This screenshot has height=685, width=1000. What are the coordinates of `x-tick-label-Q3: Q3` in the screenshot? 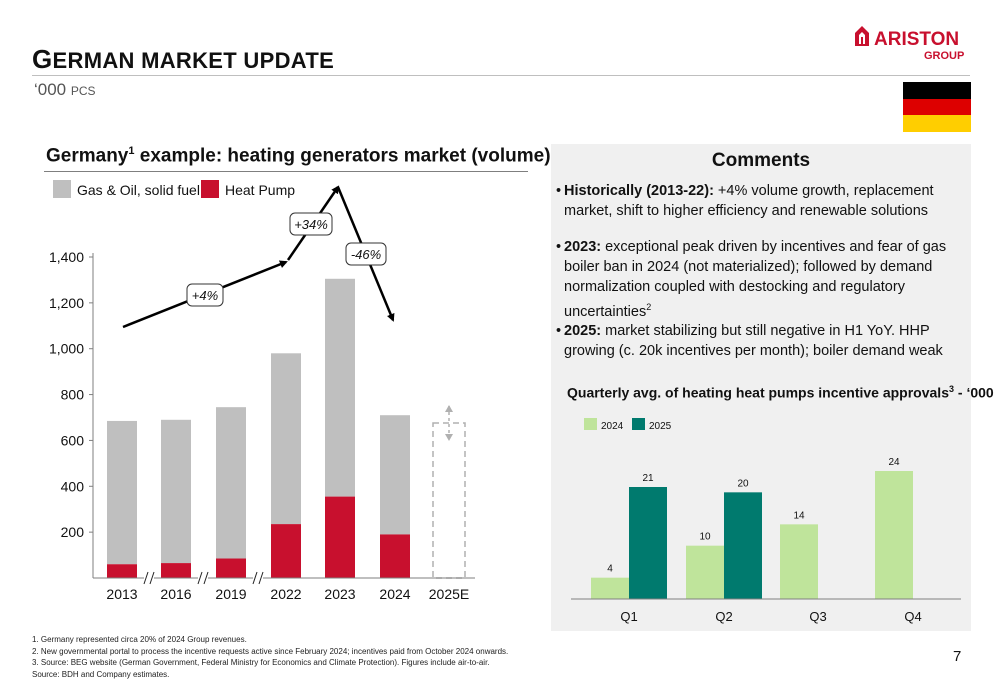 It's located at (817, 616).